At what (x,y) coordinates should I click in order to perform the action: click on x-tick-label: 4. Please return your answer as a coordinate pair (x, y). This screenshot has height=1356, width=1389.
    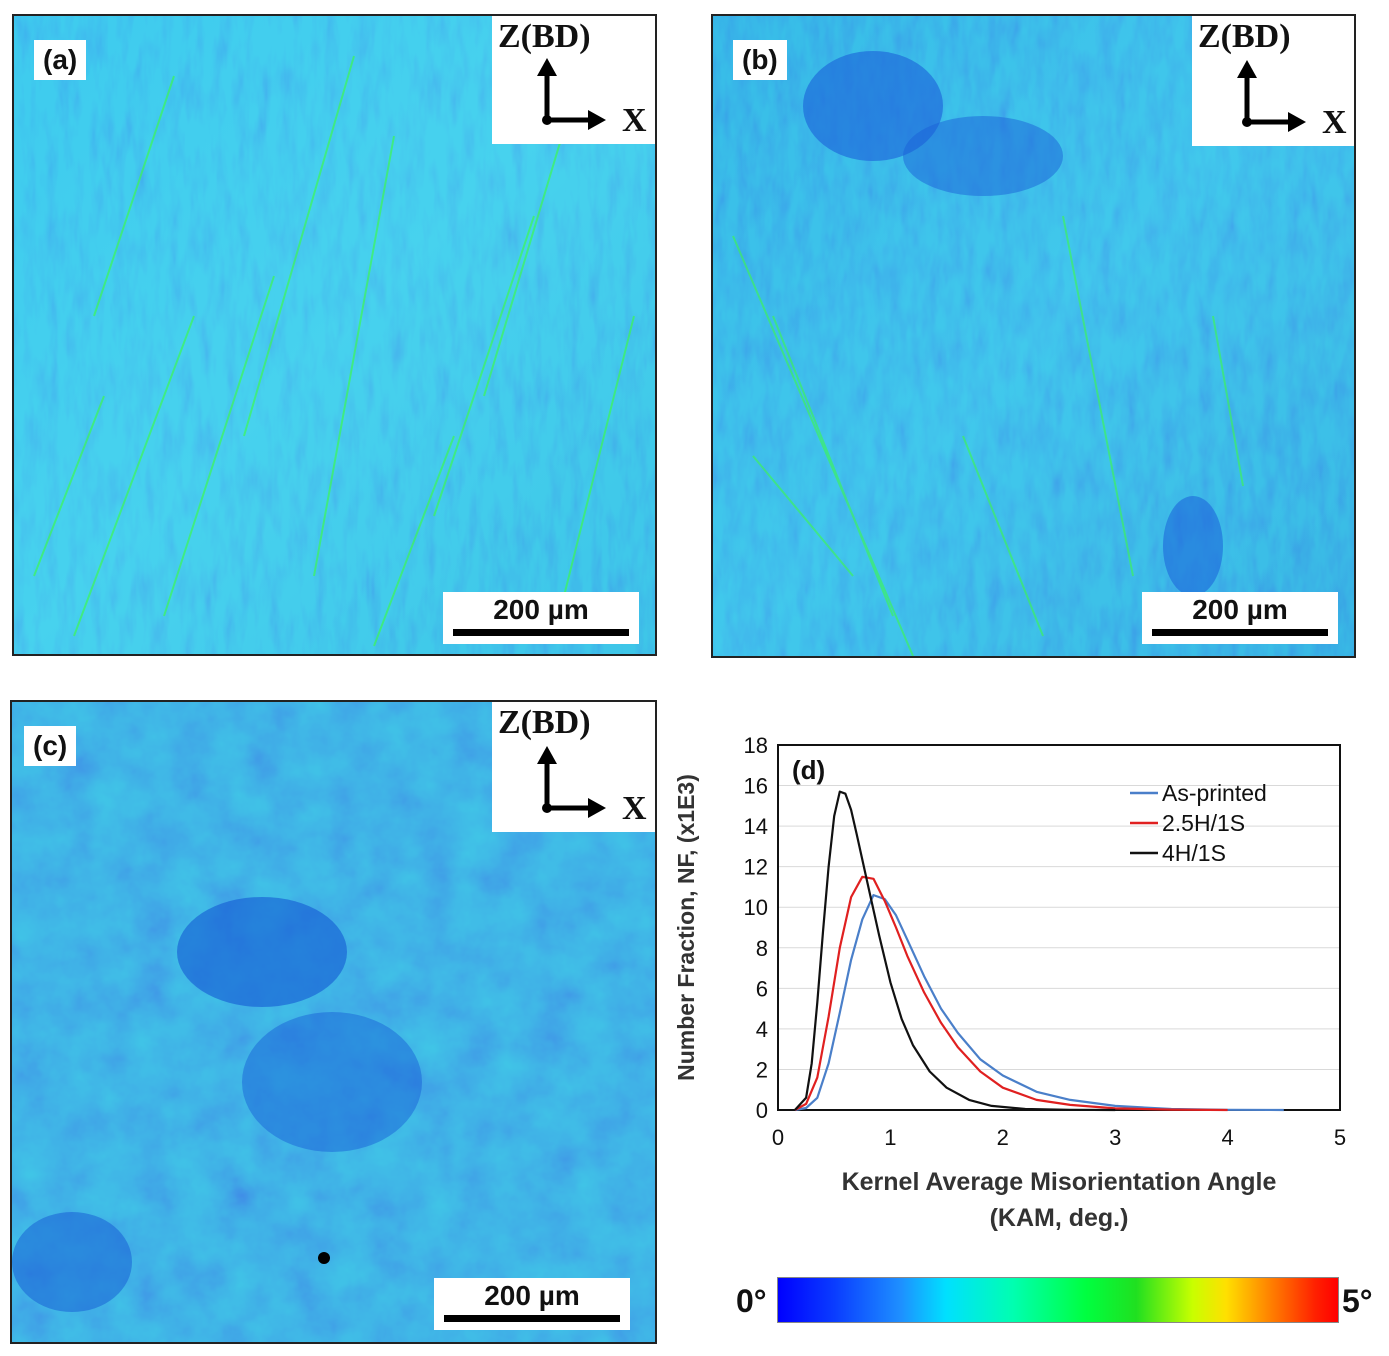
    Looking at the image, I should click on (1227, 1137).